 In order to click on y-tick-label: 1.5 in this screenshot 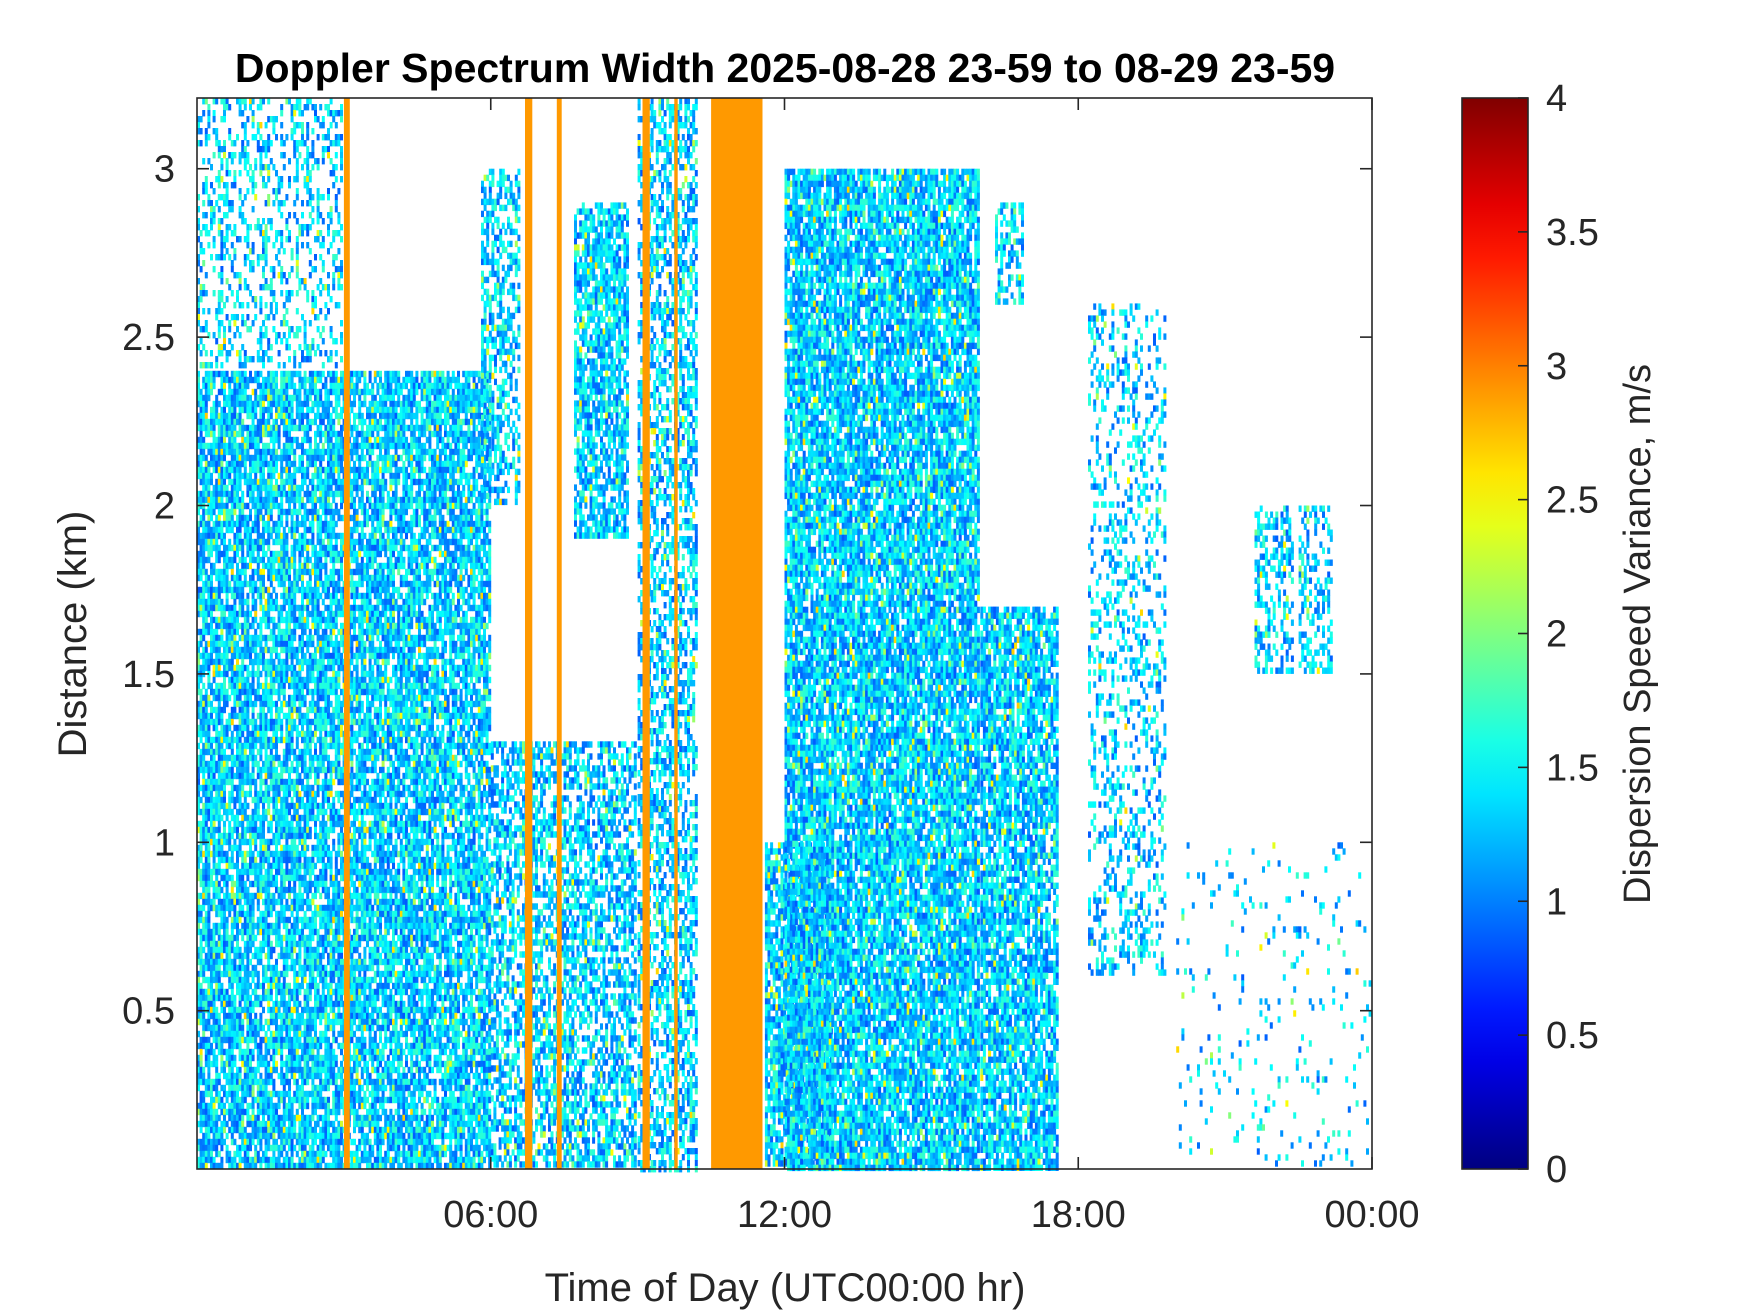, I will do `click(148, 675)`.